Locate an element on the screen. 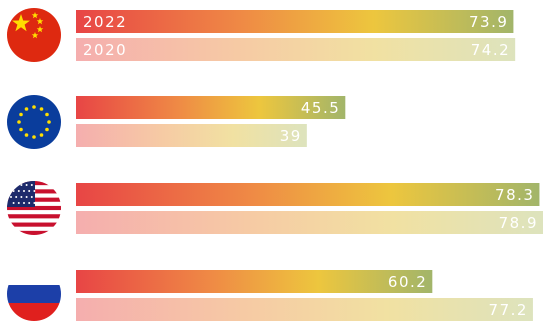 The image size is (543, 321). flag-russia-icon is located at coordinates (34, 294).